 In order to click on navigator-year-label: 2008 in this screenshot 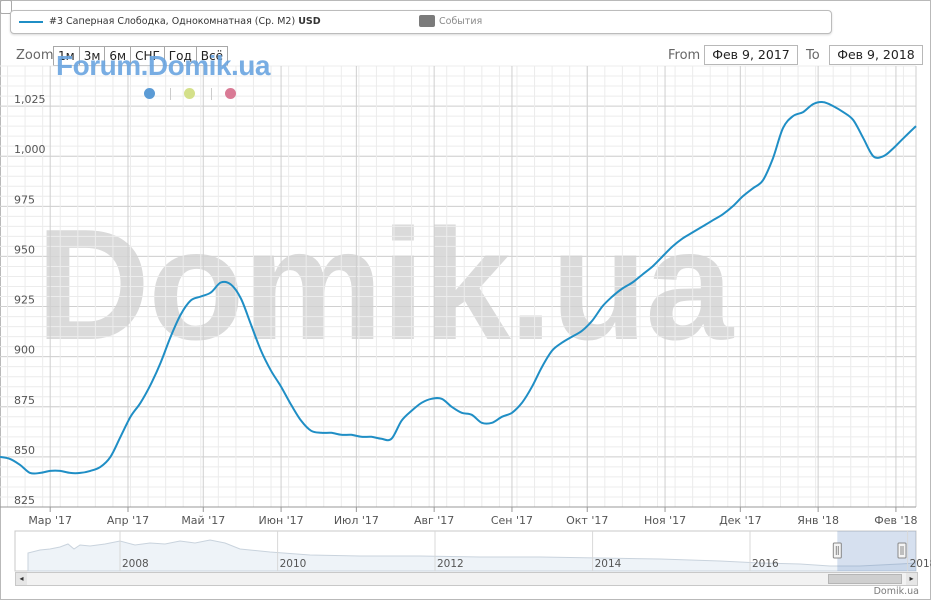, I will do `click(135, 564)`.